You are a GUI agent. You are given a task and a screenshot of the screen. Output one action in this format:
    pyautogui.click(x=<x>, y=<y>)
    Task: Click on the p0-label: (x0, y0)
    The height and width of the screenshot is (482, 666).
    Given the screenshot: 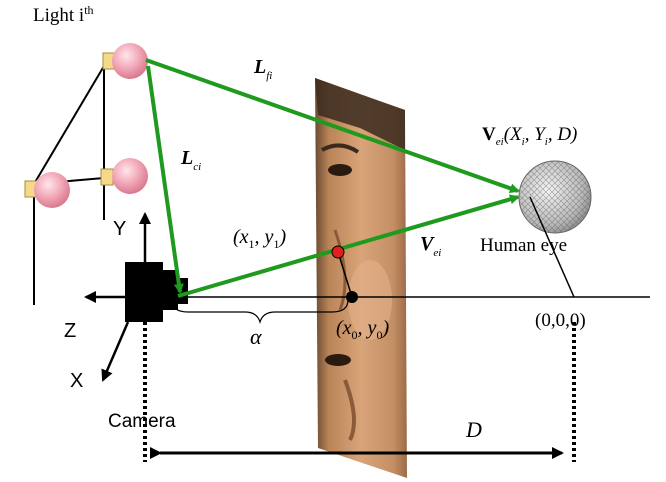 What is the action you would take?
    pyautogui.click(x=362, y=329)
    